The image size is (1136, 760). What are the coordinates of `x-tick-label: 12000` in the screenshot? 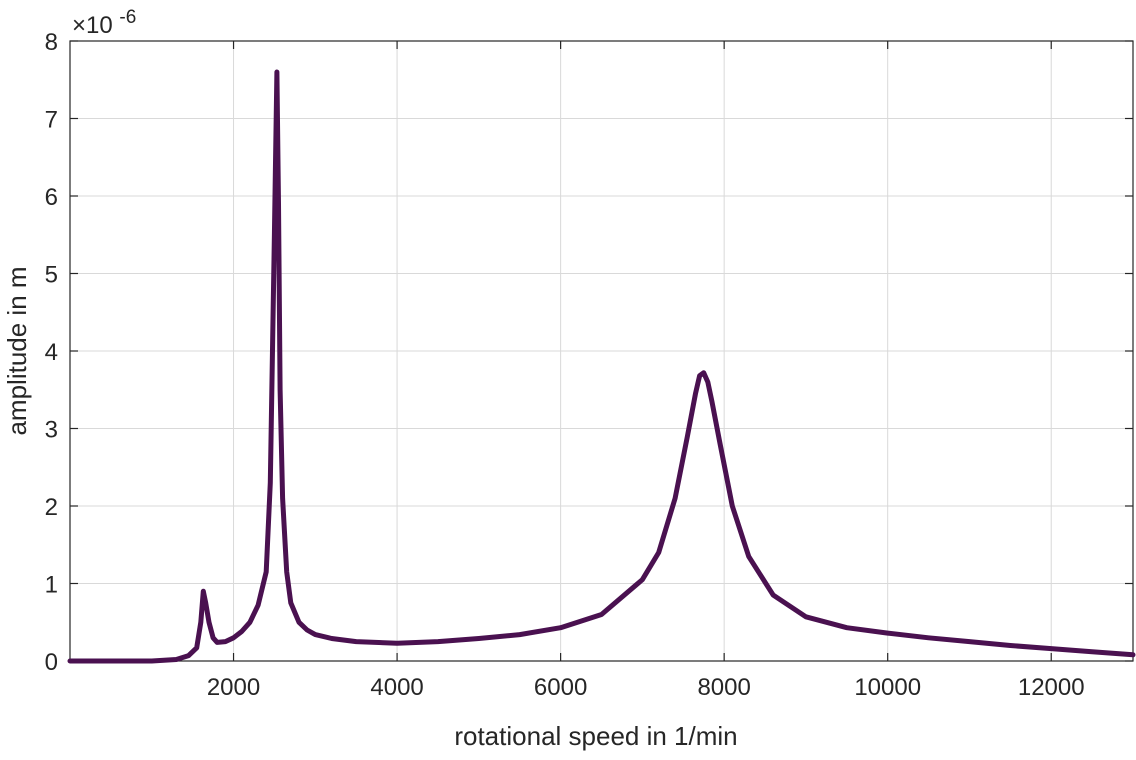 It's located at (1051, 687).